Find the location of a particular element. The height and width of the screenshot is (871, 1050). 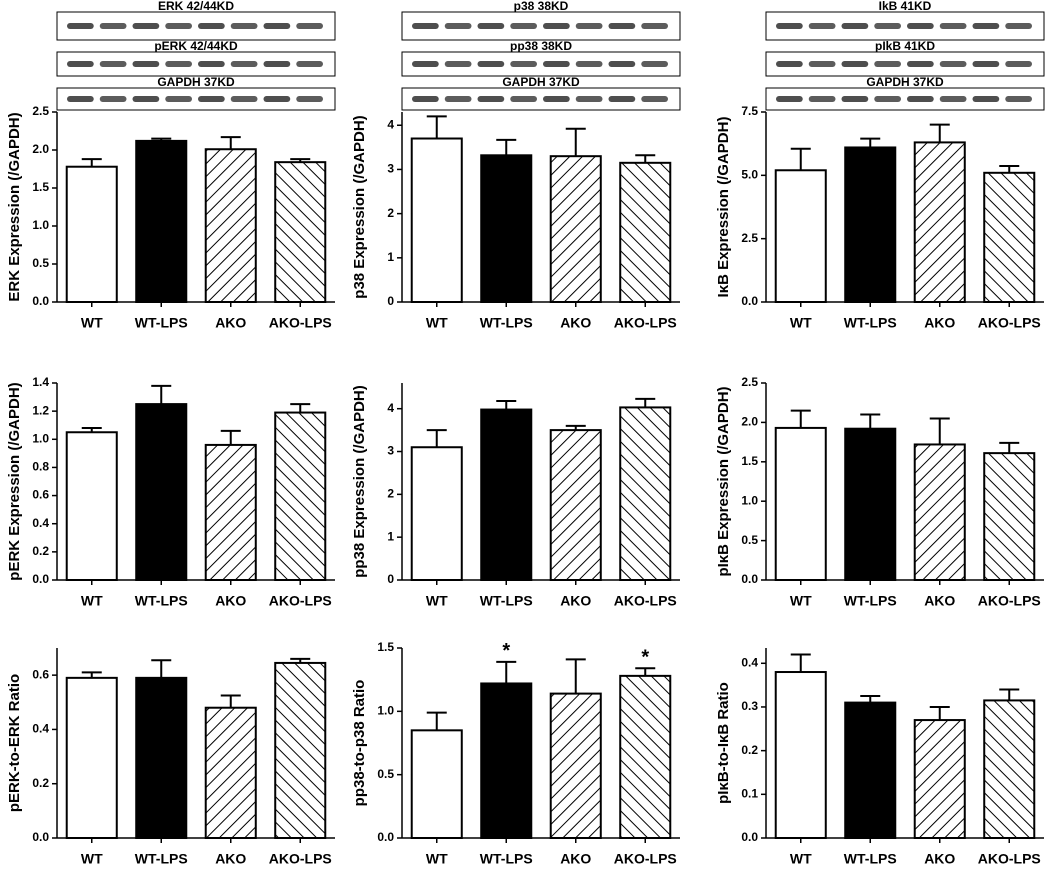

y-axis-label: pERK Expression (/GAPDH) is located at coordinates (14, 481).